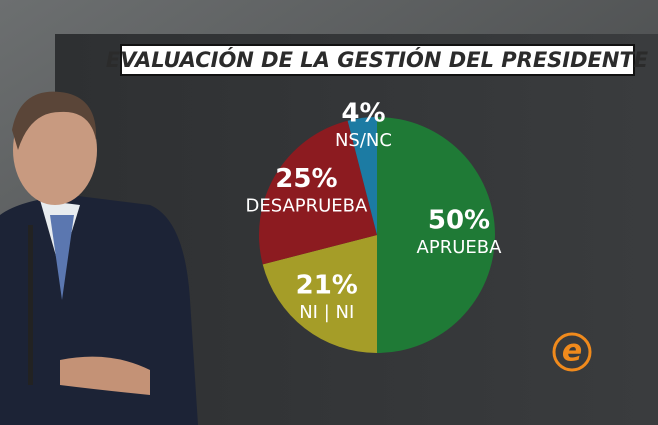 This screenshot has width=658, height=425. What do you see at coordinates (306, 179) in the screenshot?
I see `slice-value-label: 25%` at bounding box center [306, 179].